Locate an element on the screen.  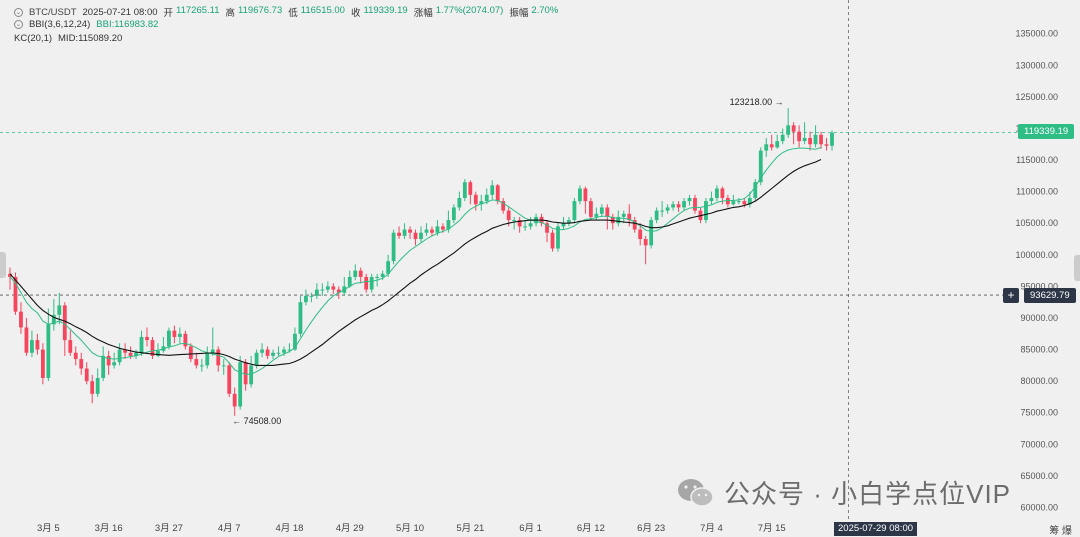
crosshair-time-tag: 2025-07-29 08:00 is located at coordinates (876, 529).